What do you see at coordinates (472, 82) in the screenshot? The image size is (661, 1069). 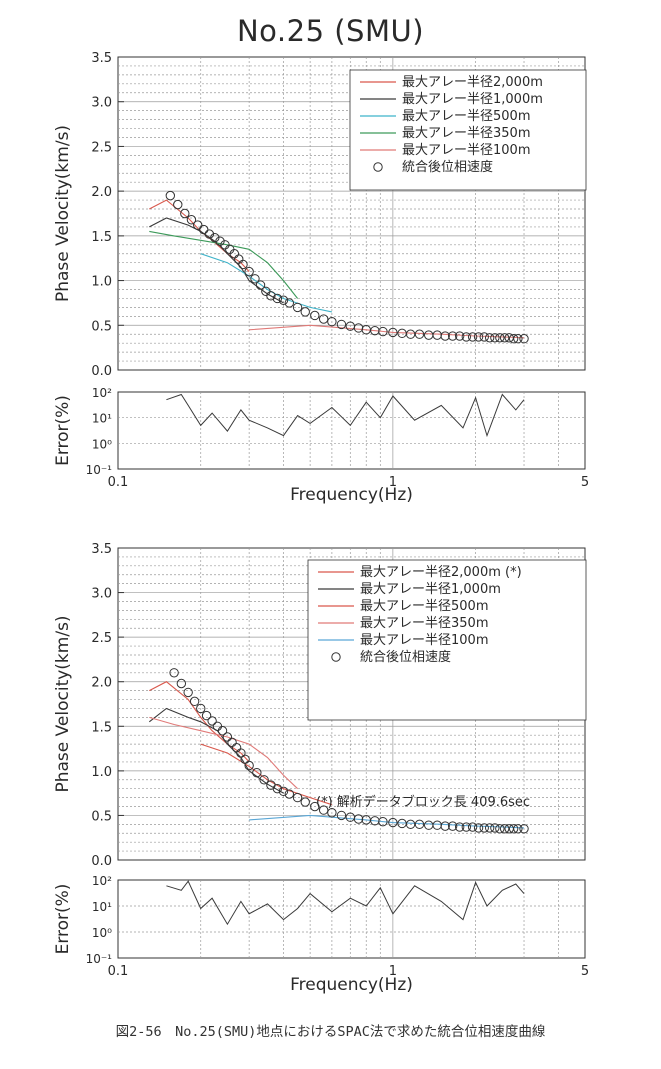 I see `legend-entry: 最大アレー半径2,000m` at bounding box center [472, 82].